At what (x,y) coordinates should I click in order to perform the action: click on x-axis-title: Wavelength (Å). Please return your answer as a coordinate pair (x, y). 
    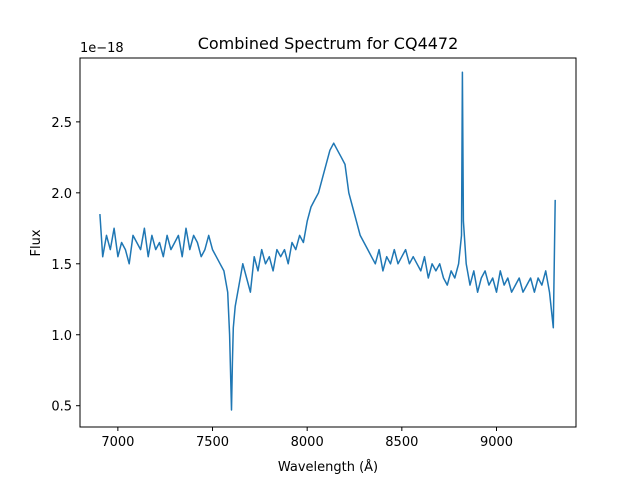
    Looking at the image, I should click on (328, 467).